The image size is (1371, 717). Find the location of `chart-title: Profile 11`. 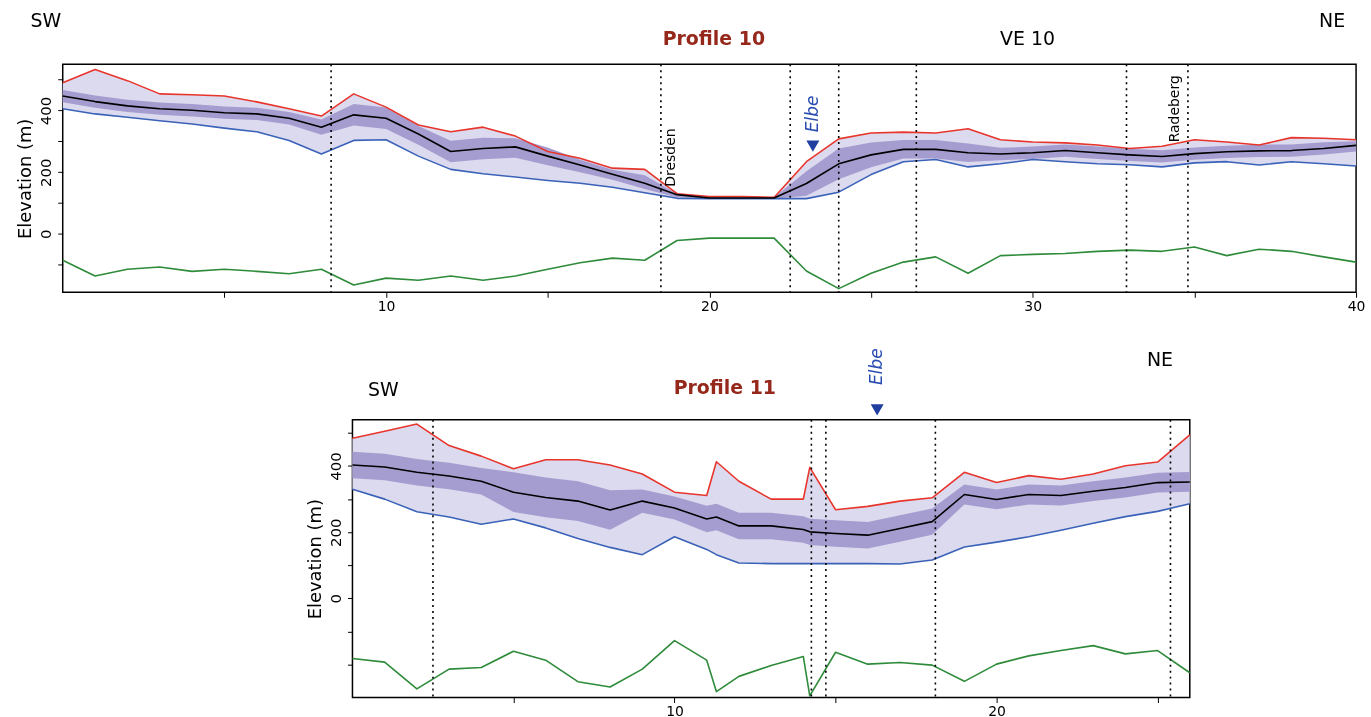

chart-title: Profile 11 is located at coordinates (725, 386).